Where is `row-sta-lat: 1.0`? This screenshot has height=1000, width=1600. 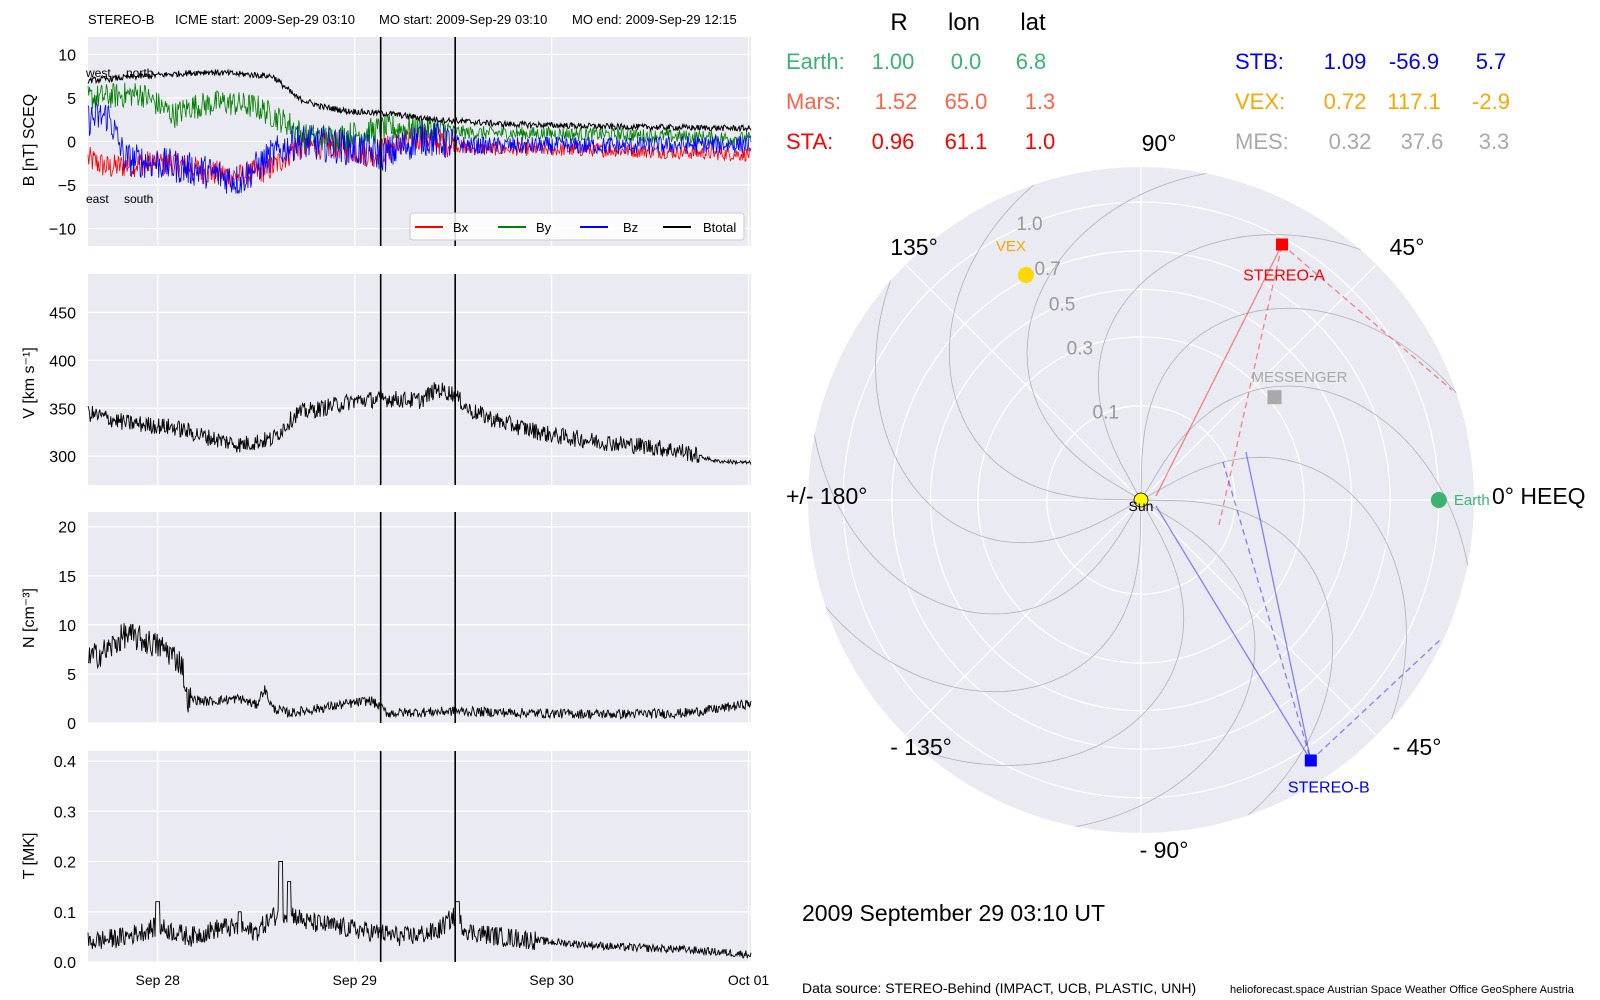 row-sta-lat: 1.0 is located at coordinates (1040, 141).